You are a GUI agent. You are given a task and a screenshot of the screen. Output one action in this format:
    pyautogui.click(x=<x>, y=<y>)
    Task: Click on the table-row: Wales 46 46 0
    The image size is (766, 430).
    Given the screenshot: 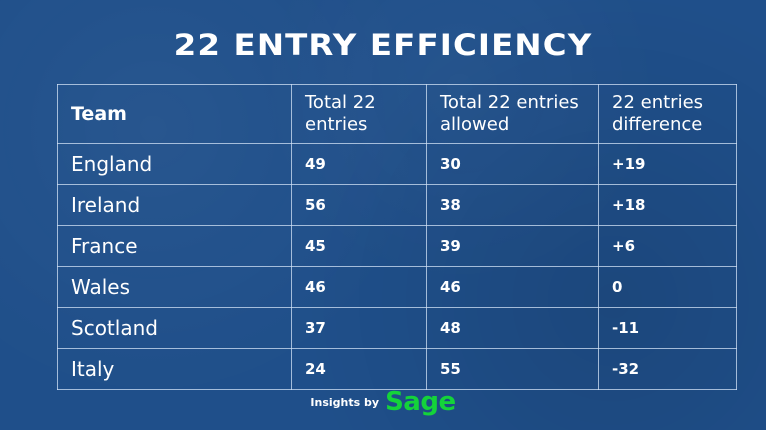 What is the action you would take?
    pyautogui.click(x=397, y=287)
    